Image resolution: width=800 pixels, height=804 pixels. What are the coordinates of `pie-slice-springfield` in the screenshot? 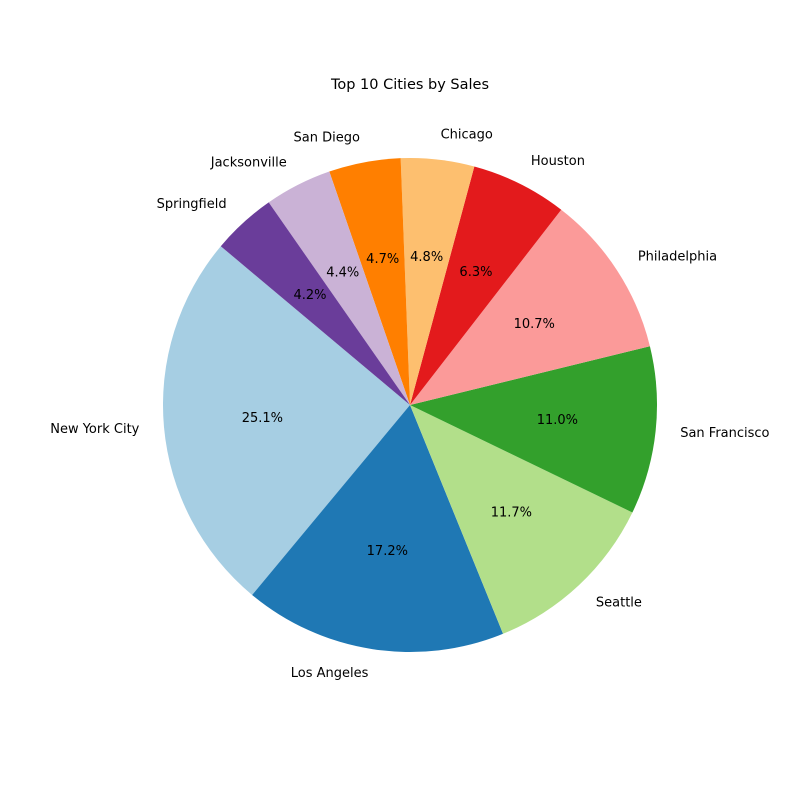 It's located at (315, 303).